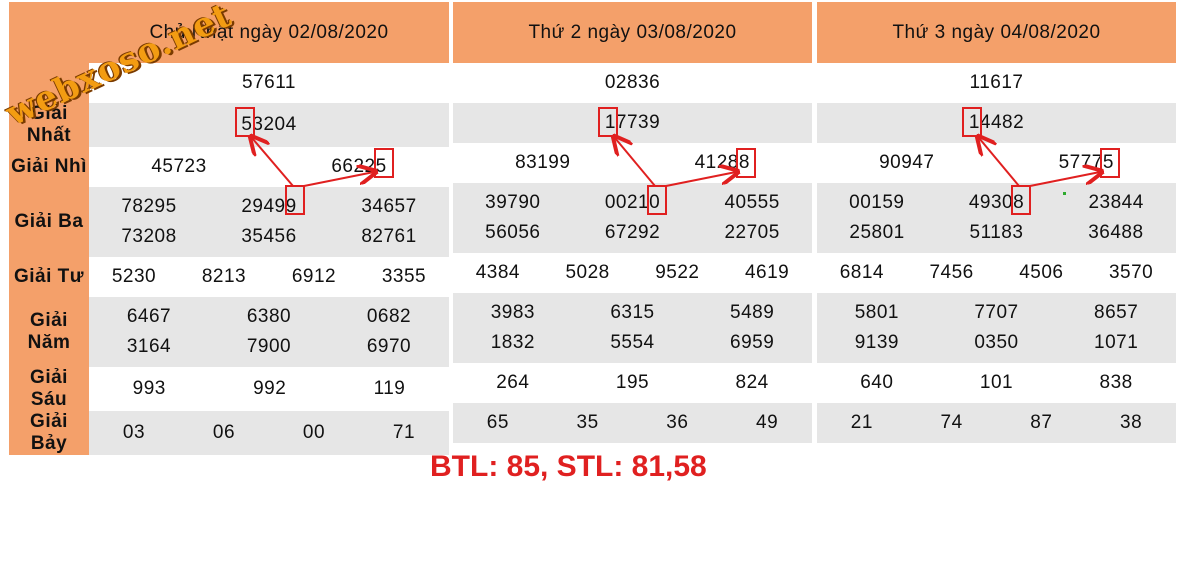 The width and height of the screenshot is (1183, 587). What do you see at coordinates (149, 316) in the screenshot?
I see `day-1-nam-1: 6467` at bounding box center [149, 316].